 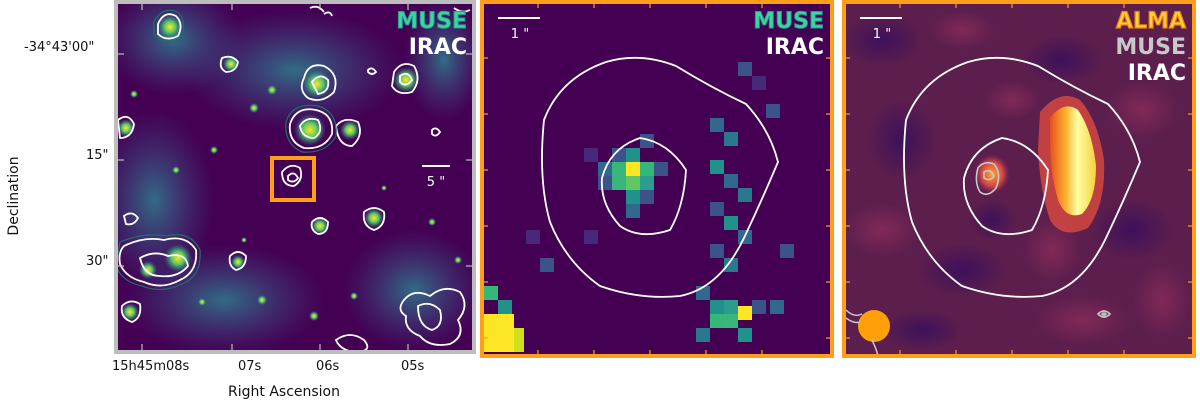 I want to click on ra-tick-label: 07s, so click(x=250, y=366).